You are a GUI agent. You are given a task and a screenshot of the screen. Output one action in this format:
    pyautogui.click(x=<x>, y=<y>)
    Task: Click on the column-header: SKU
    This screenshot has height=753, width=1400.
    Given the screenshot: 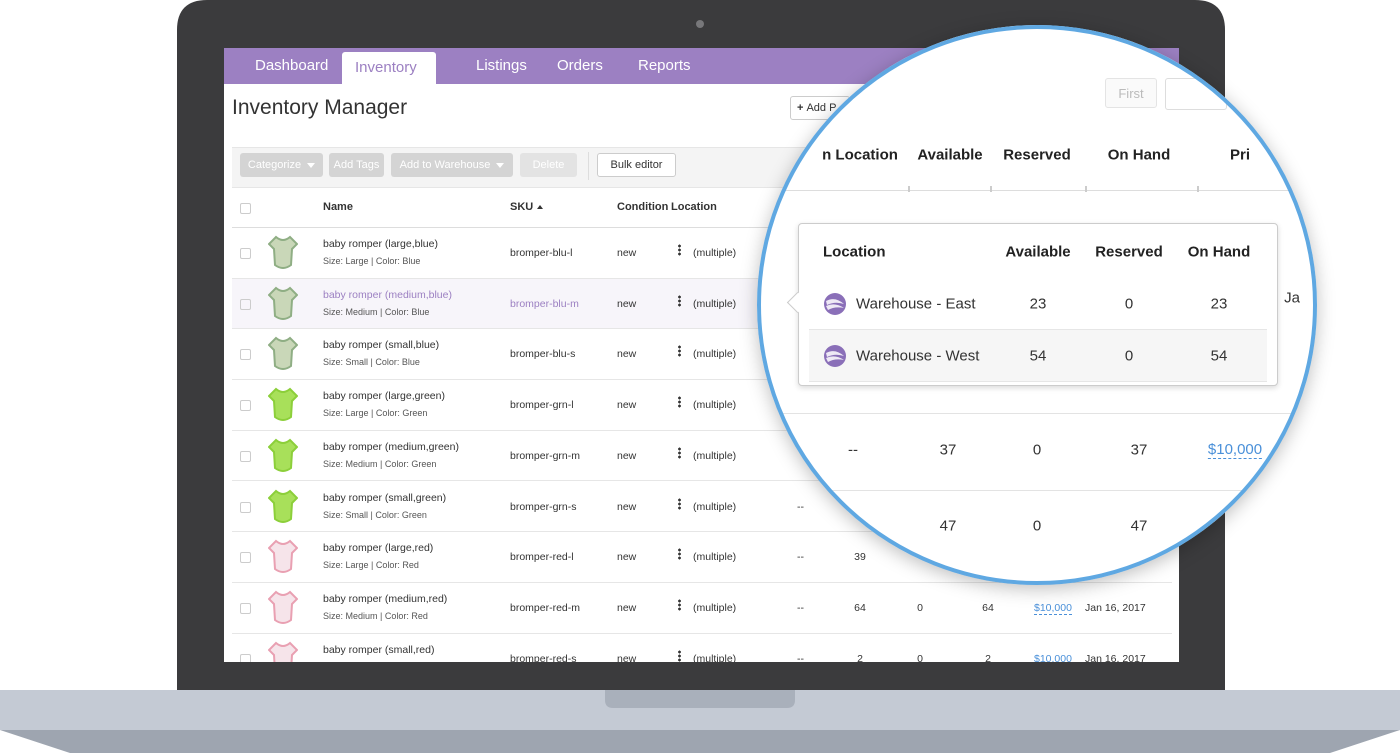 What is the action you would take?
    pyautogui.click(x=522, y=207)
    